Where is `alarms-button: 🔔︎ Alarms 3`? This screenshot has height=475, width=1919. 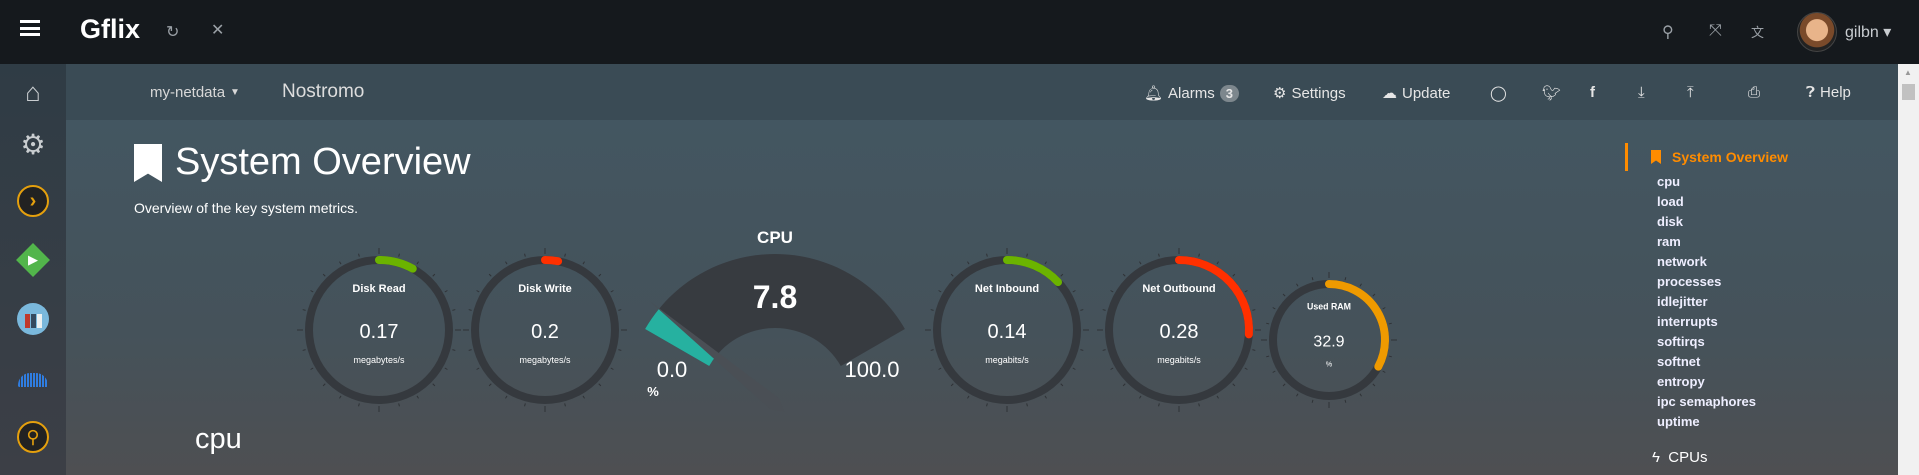 alarms-button: 🔔︎ Alarms 3 is located at coordinates (1191, 93).